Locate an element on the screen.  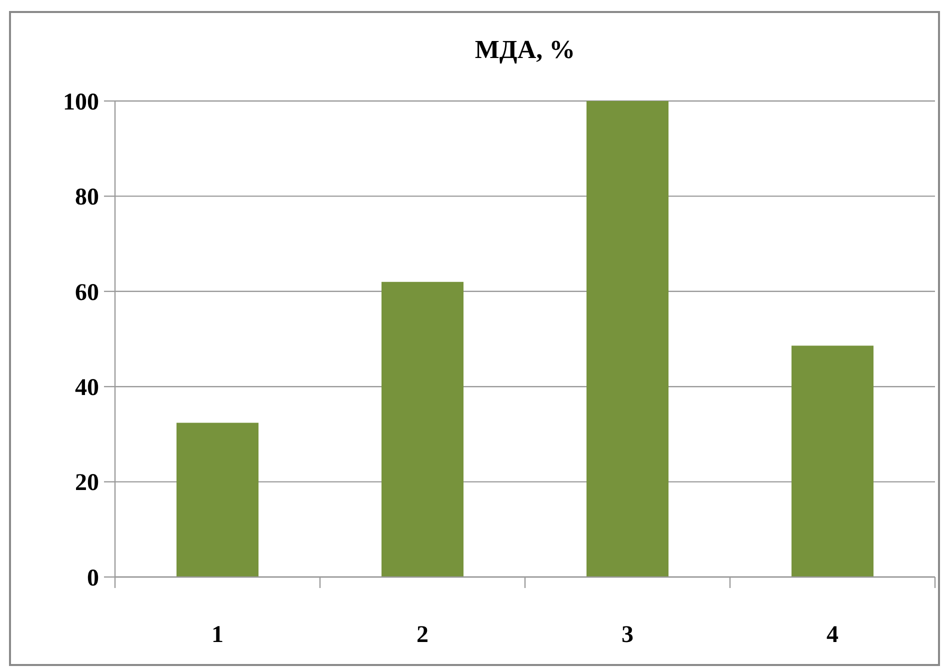
y-tick-label: 80 is located at coordinates (87, 197).